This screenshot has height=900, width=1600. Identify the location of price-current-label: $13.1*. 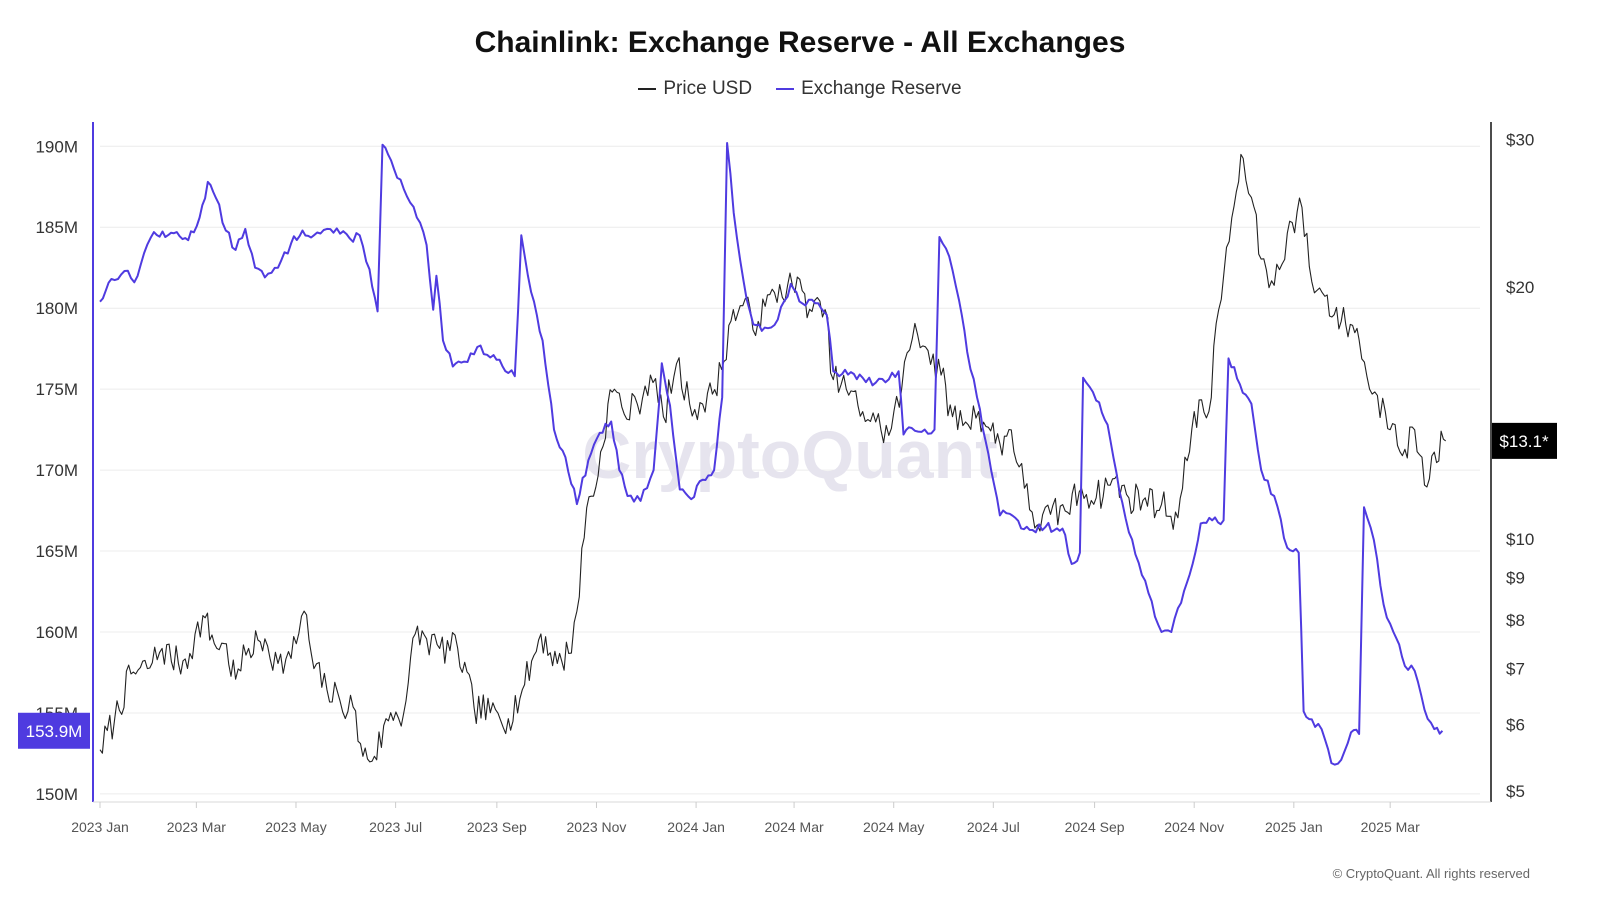
(1524, 441).